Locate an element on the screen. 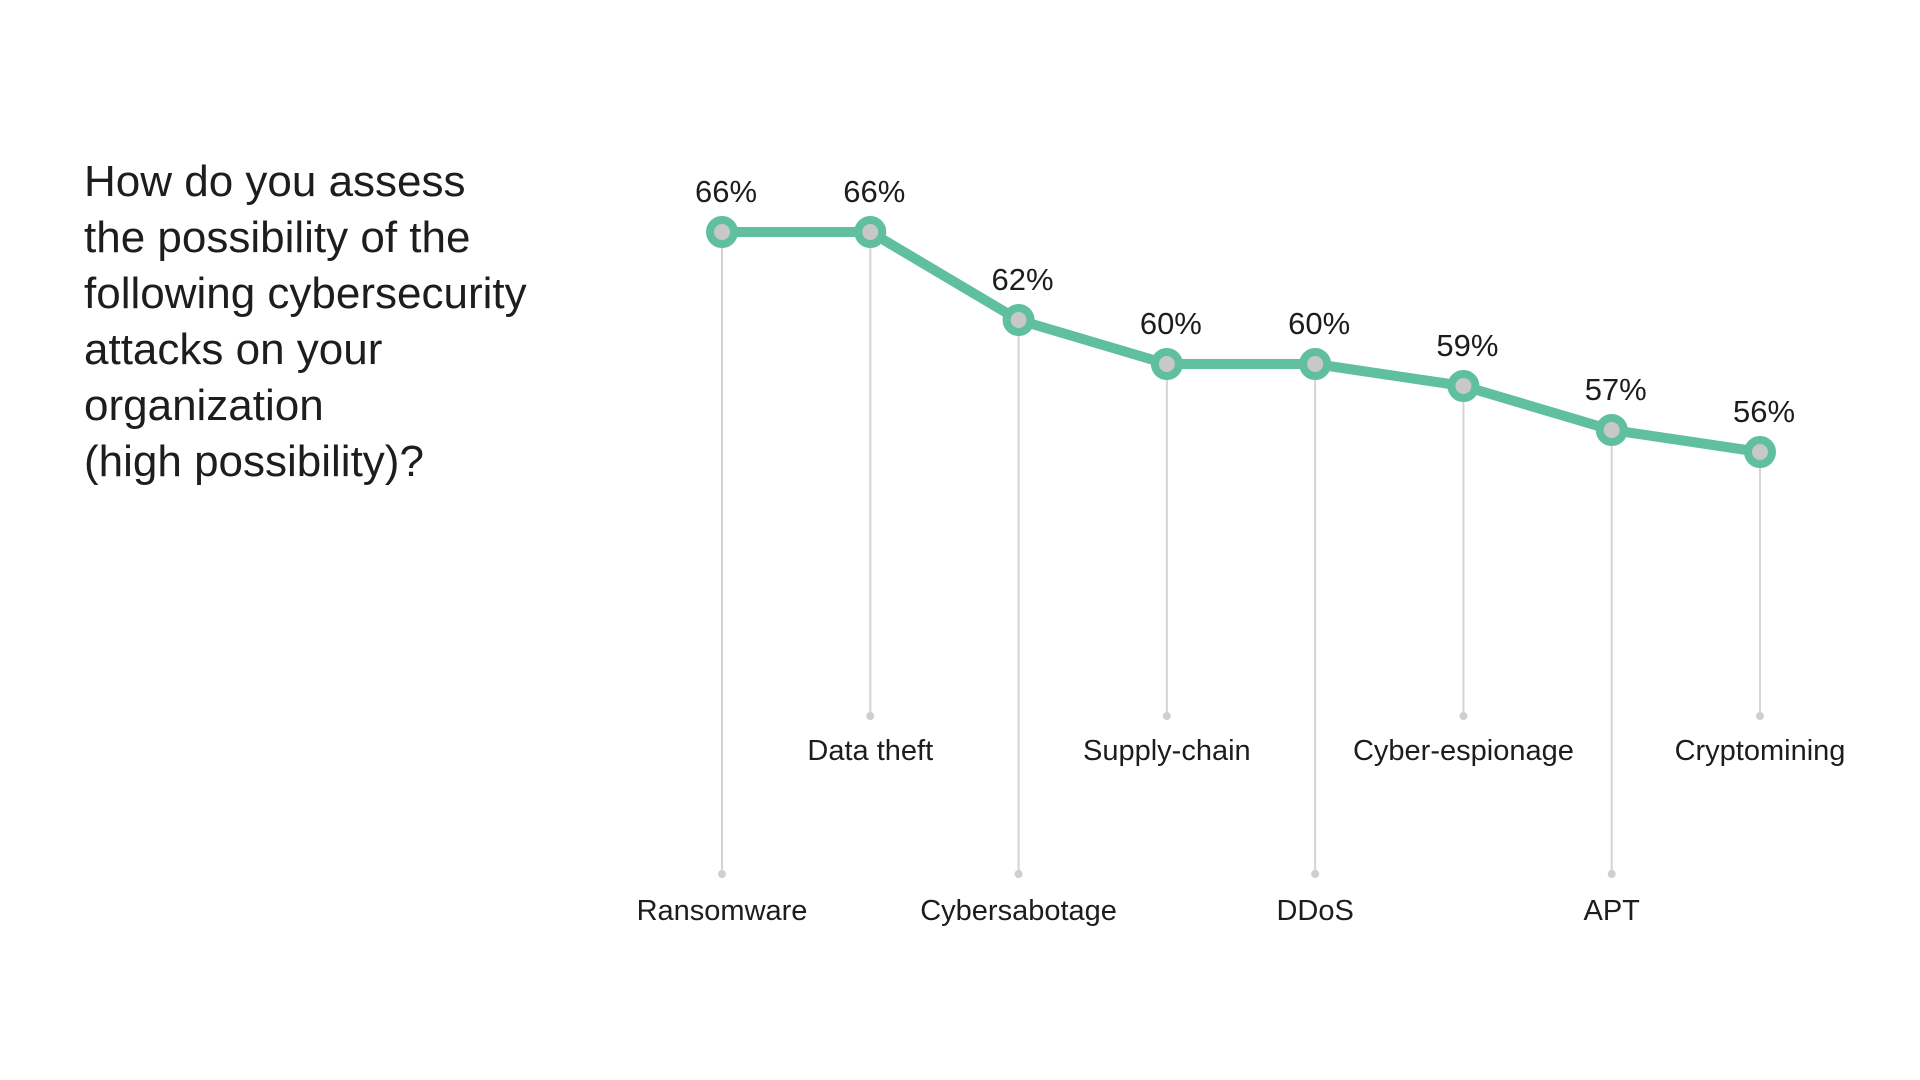 The height and width of the screenshot is (1080, 1920). category-label: APT is located at coordinates (1612, 911).